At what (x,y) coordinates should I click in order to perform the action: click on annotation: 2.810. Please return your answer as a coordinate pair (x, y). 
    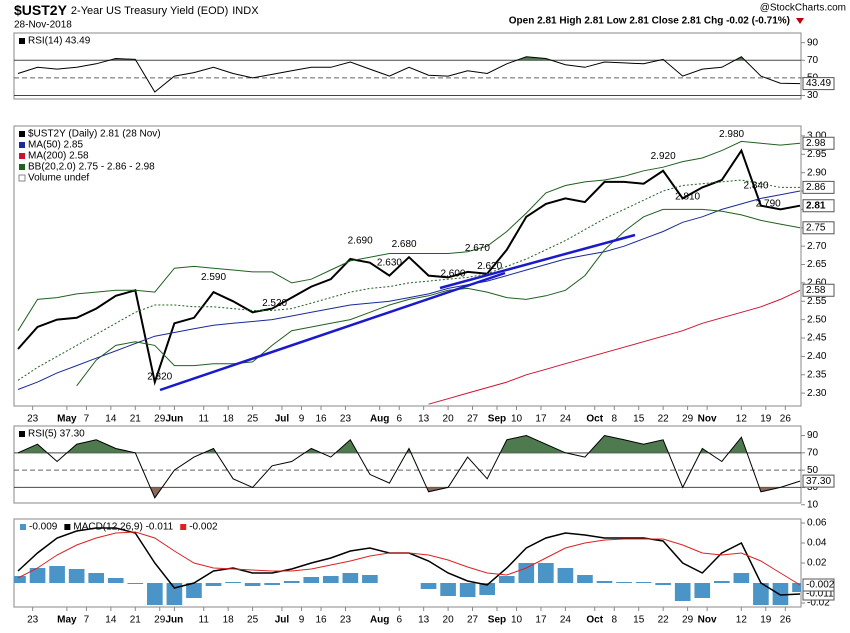
    Looking at the image, I should click on (687, 196).